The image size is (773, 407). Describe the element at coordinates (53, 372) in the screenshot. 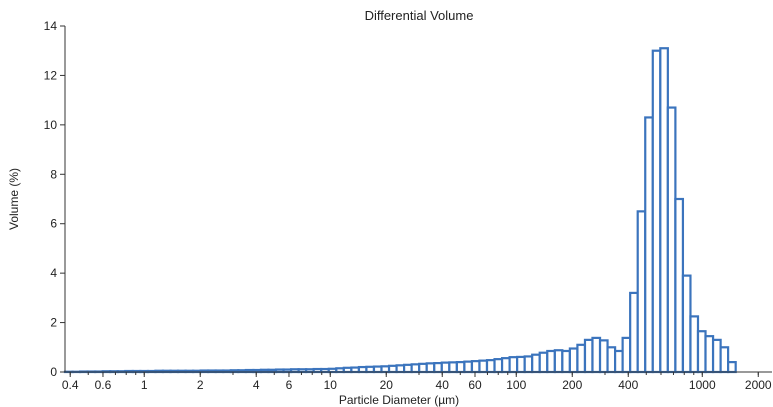

I see `y-tick-label: 0` at that location.